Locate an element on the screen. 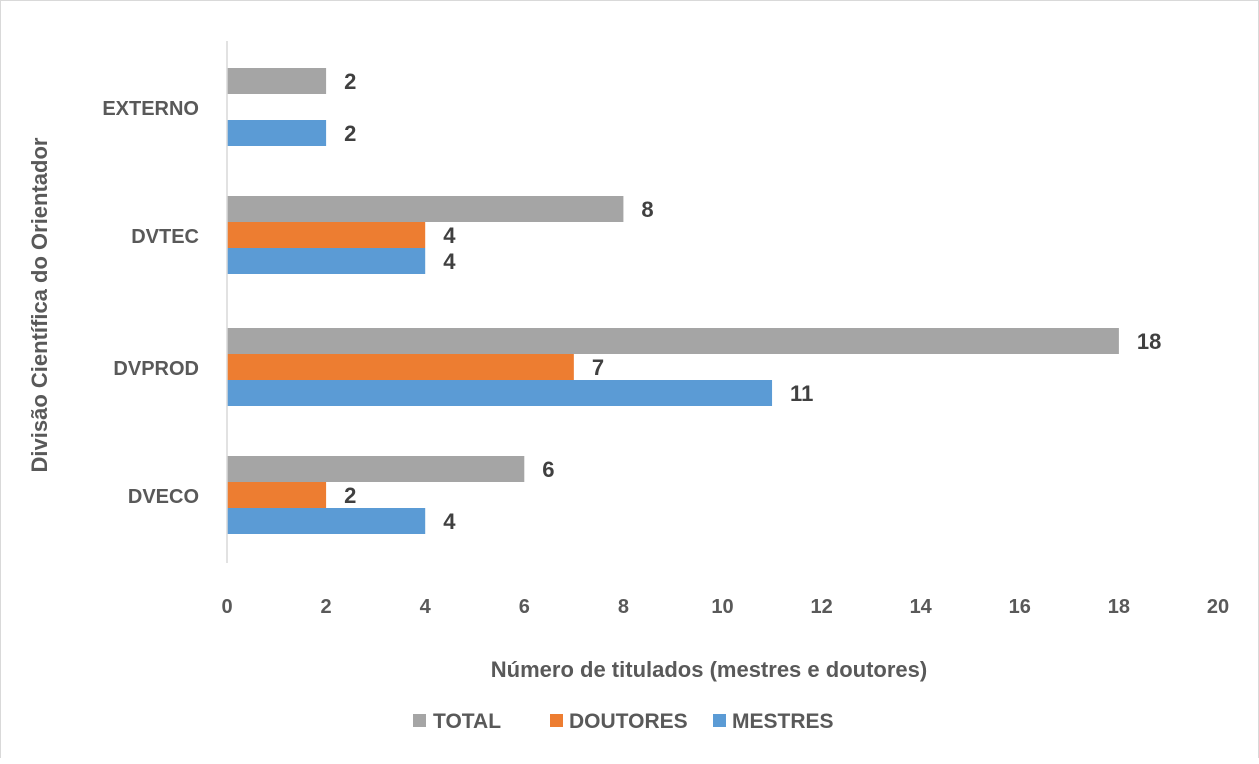 The width and height of the screenshot is (1259, 764). bar-total-dvtec is located at coordinates (425, 209).